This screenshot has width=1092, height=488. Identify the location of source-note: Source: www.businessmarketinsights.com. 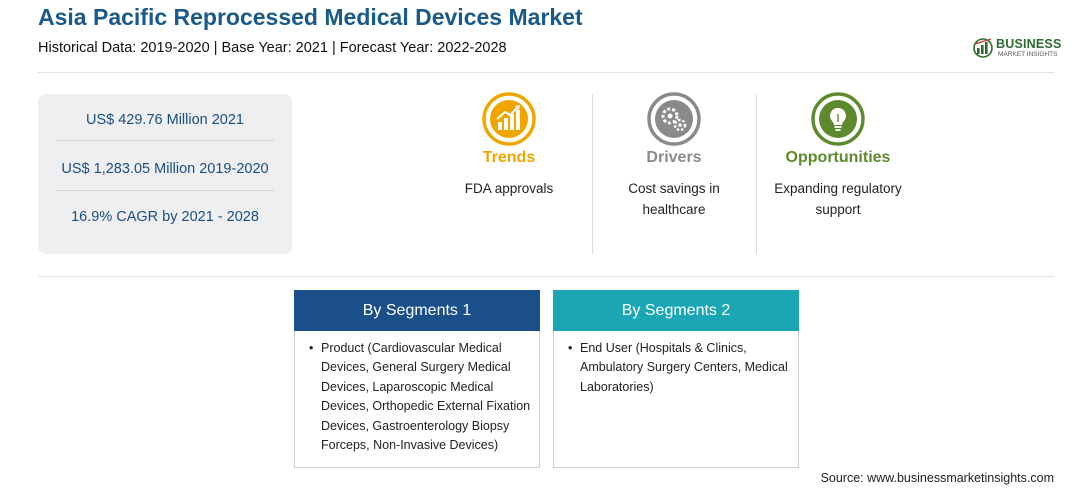
(937, 478).